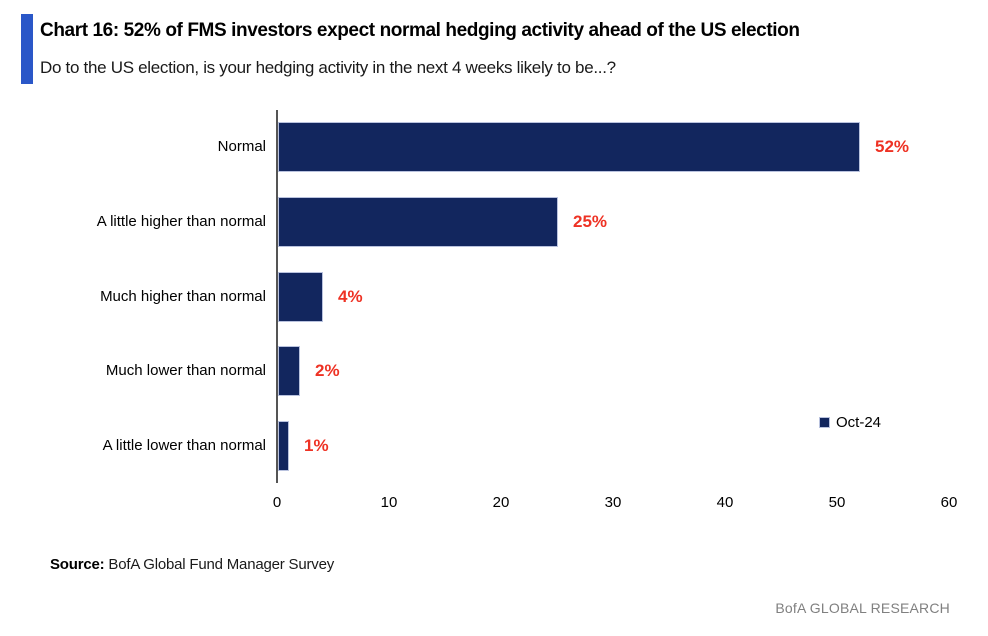  What do you see at coordinates (181, 221) in the screenshot?
I see `category-label: A little higher than normal` at bounding box center [181, 221].